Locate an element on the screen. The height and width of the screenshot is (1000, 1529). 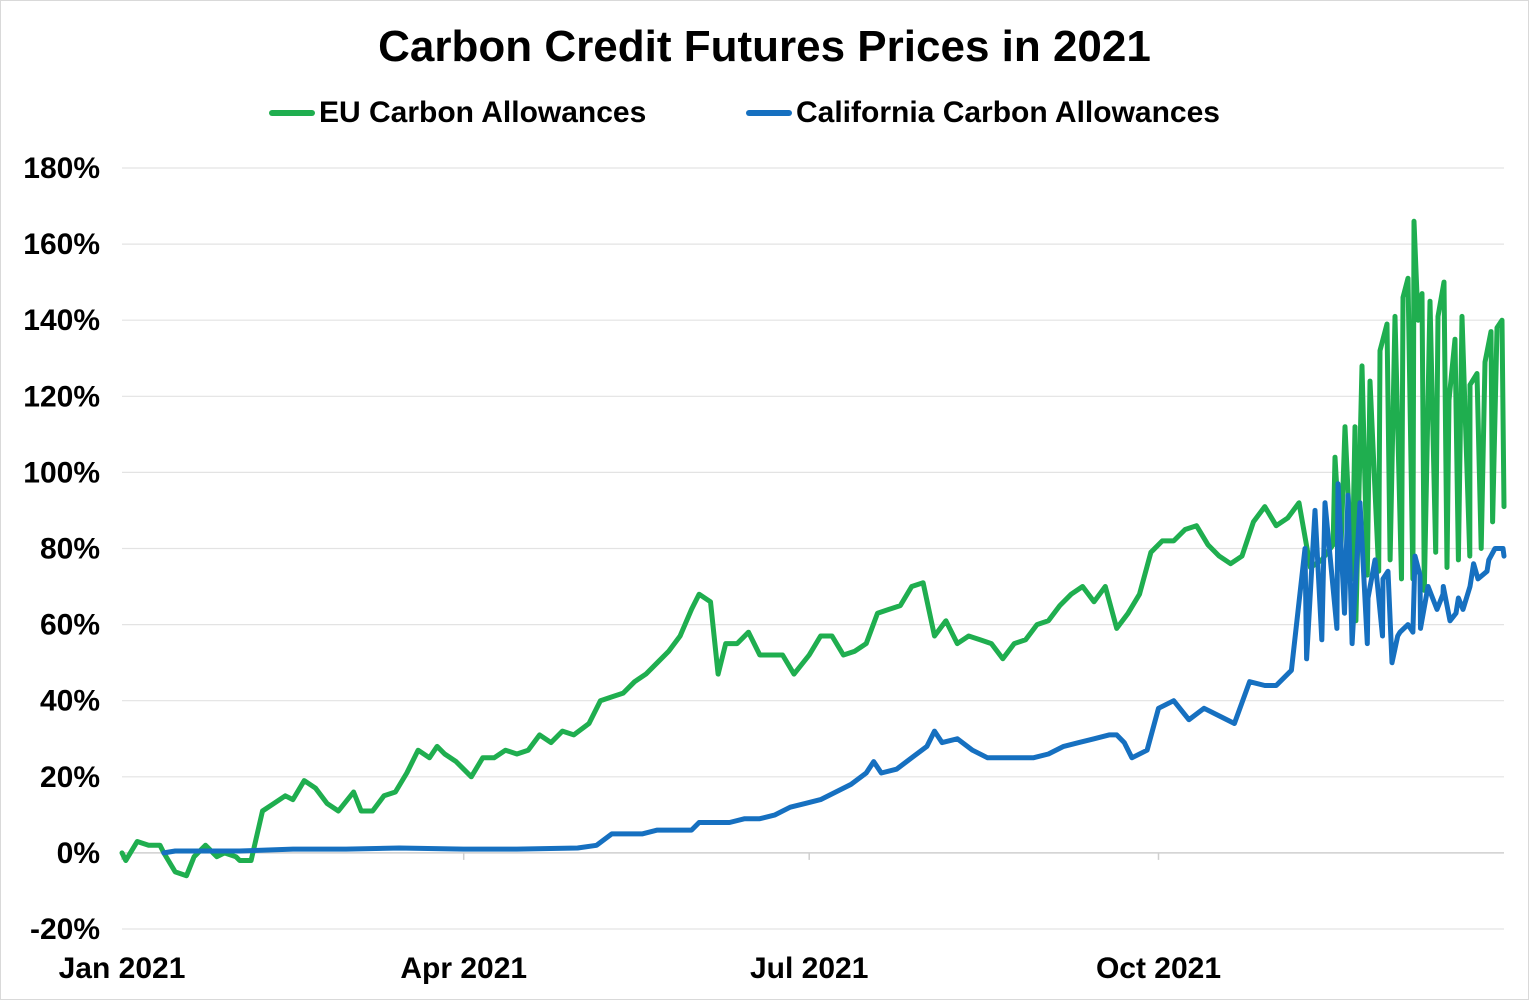
legend-swatch-eu is located at coordinates (292, 113).